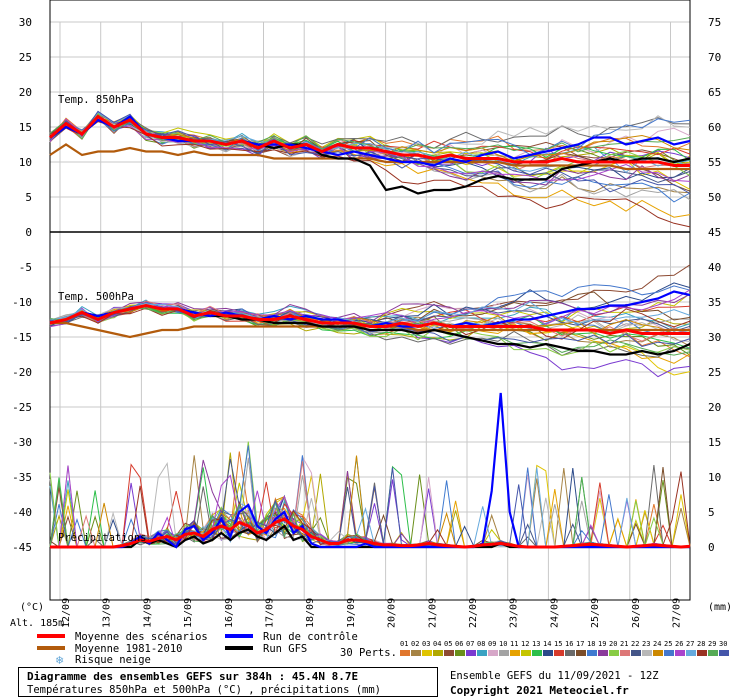 Image resolution: width=740 pixels, height=700 pixels. I want to click on right-tick-label: 25, so click(714, 372).